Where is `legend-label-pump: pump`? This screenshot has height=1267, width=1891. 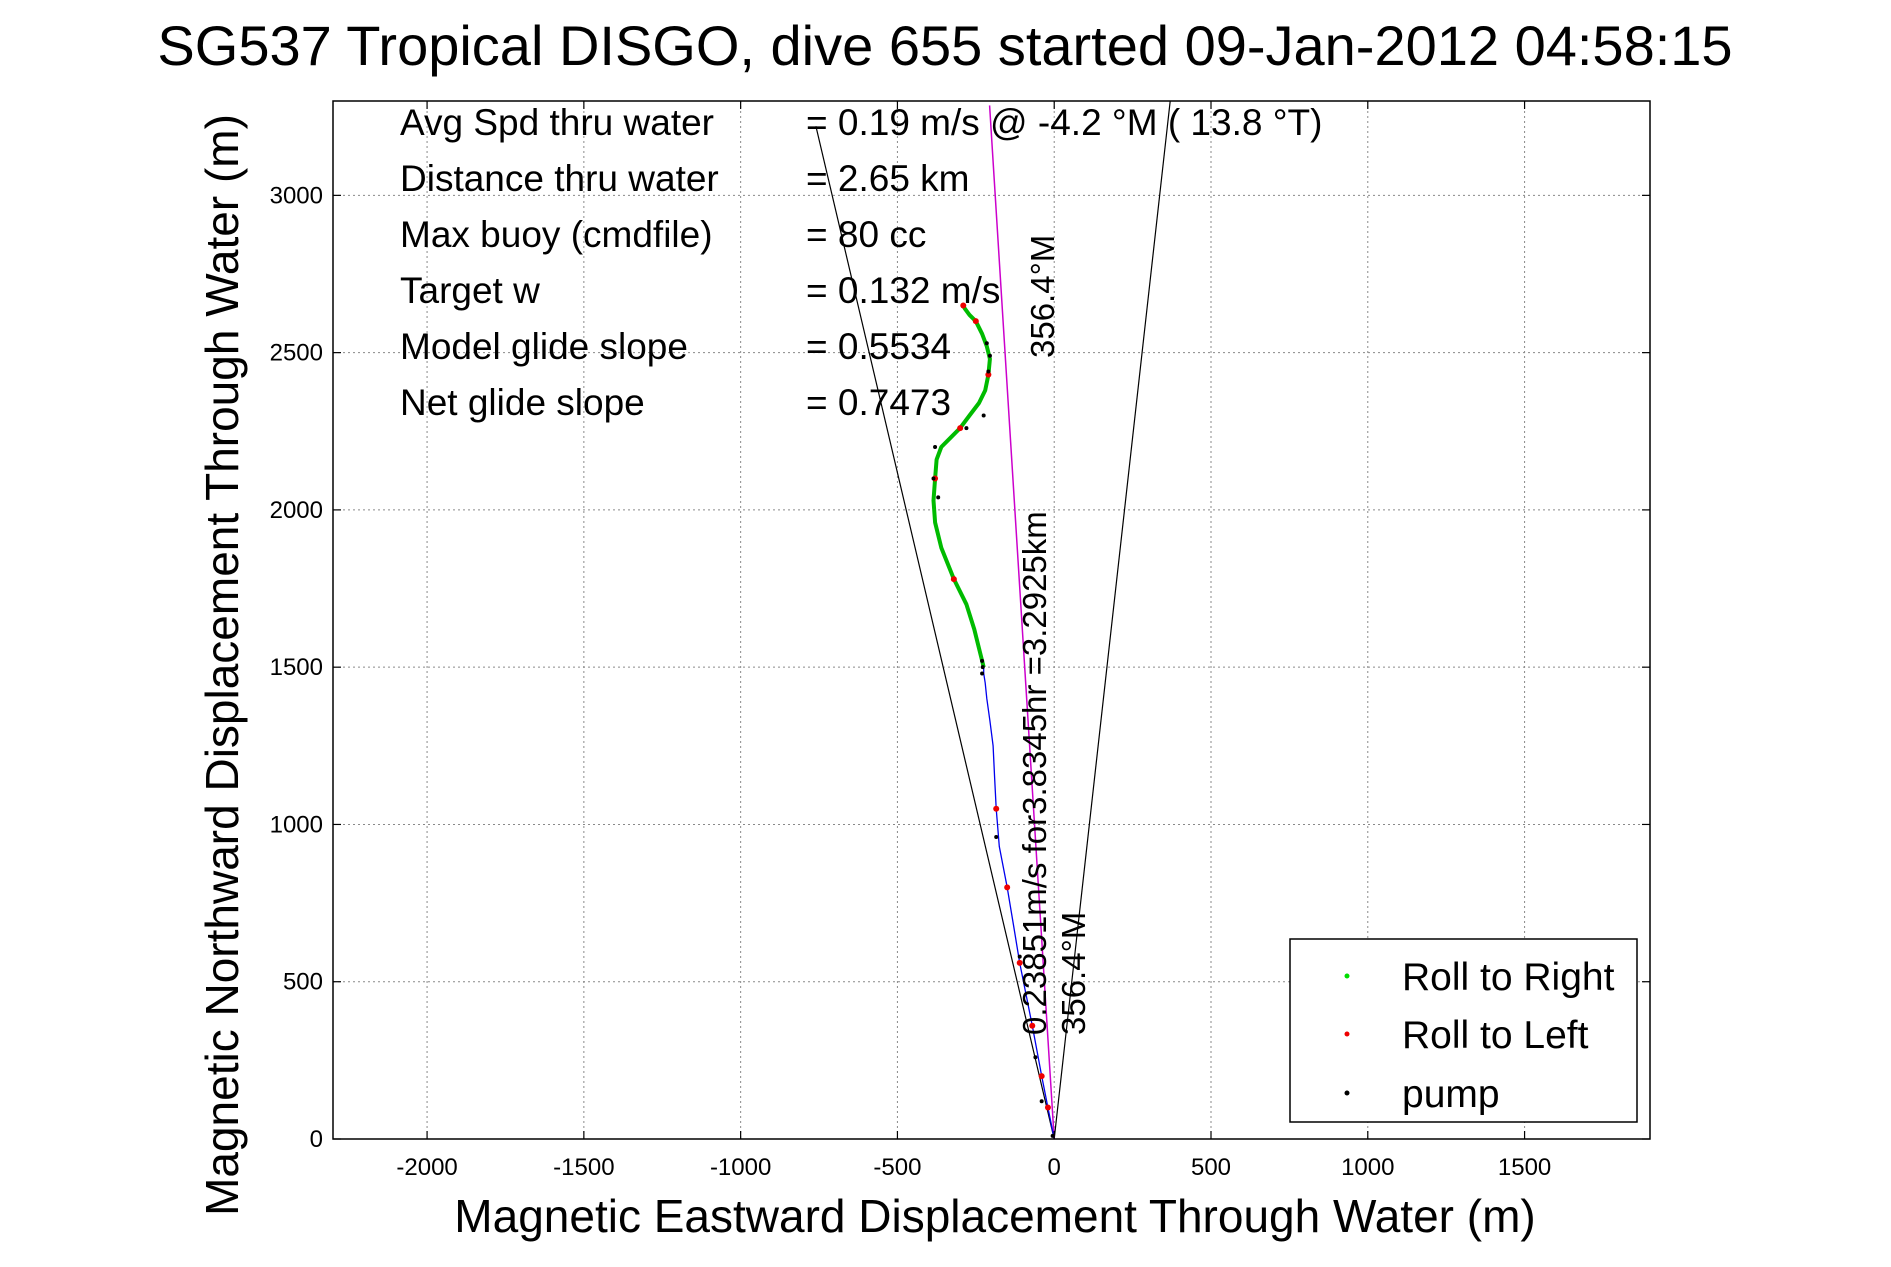 legend-label-pump: pump is located at coordinates (1451, 1094).